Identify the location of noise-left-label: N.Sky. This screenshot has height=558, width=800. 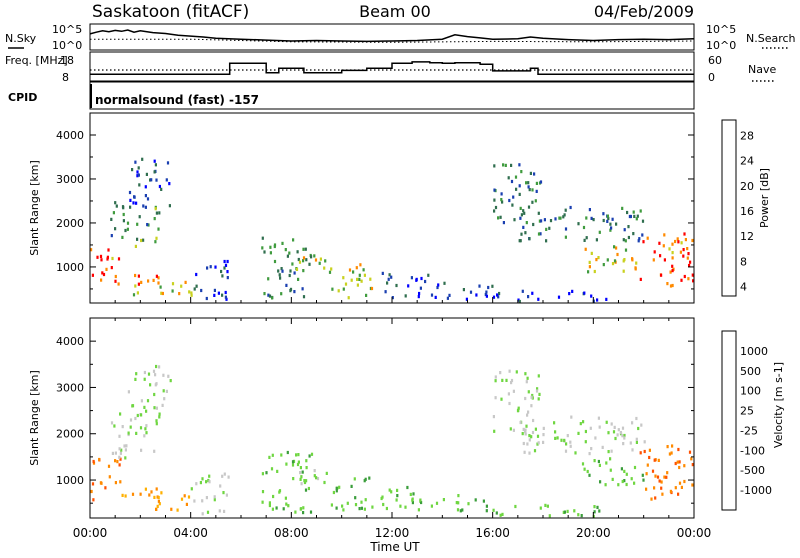
(21, 38).